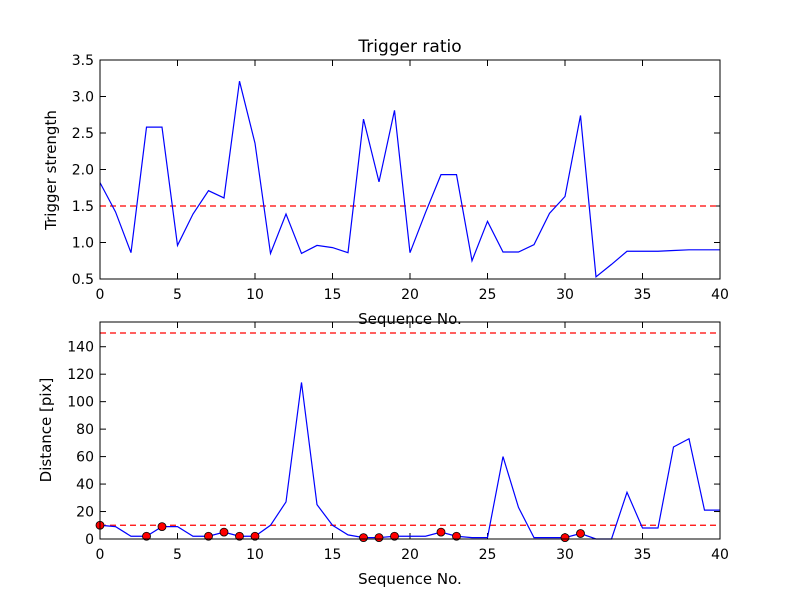 This screenshot has width=800, height=600. What do you see at coordinates (409, 47) in the screenshot?
I see `chart-title: Trigger ratio` at bounding box center [409, 47].